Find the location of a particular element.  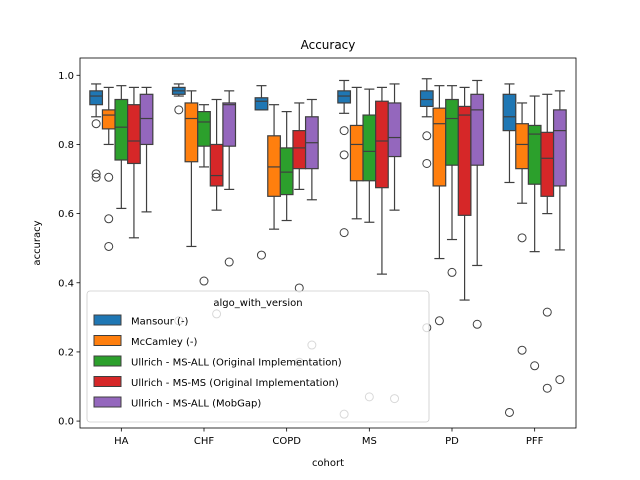

legend-label: Ullrich - MS-ALL (MobGap) is located at coordinates (196, 404).